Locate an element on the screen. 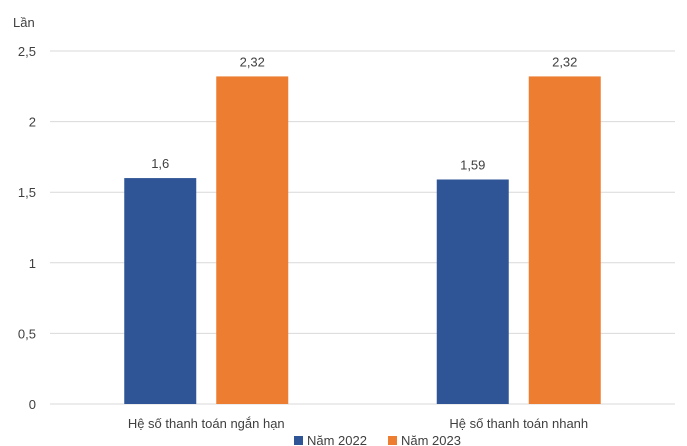 The image size is (687, 446). legend-label: Năm 2022 is located at coordinates (337, 439).